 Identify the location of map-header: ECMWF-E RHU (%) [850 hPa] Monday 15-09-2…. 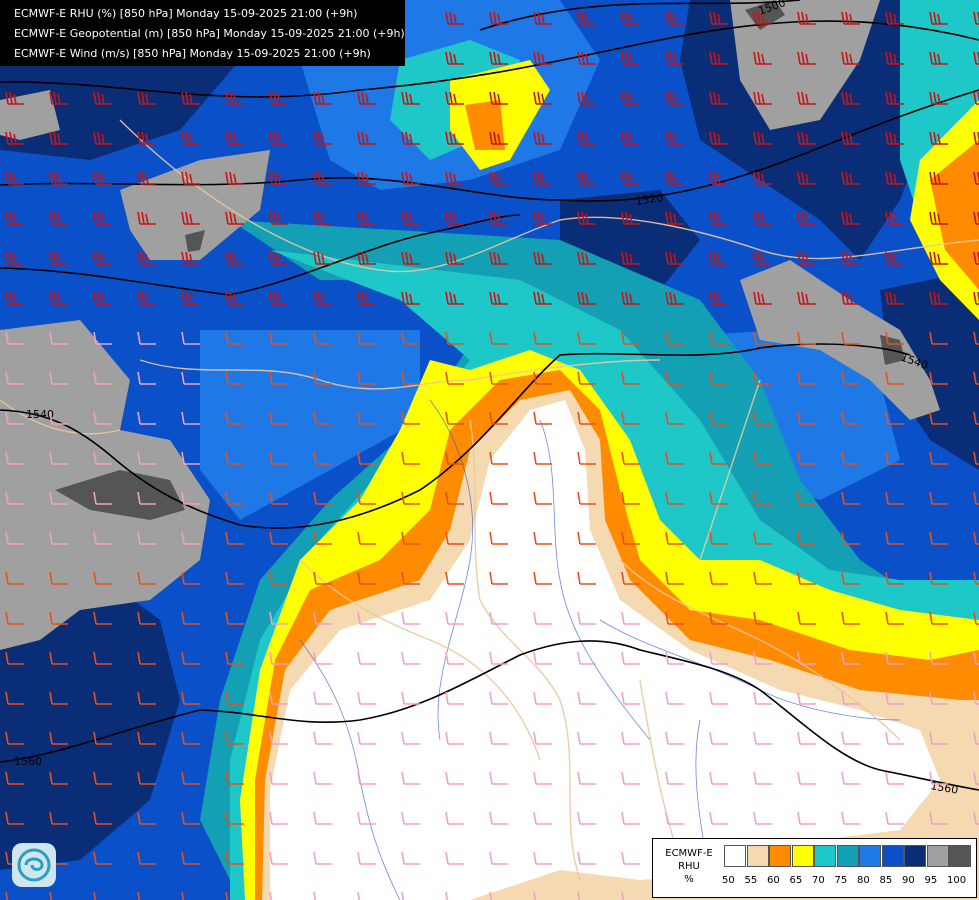
(202, 33).